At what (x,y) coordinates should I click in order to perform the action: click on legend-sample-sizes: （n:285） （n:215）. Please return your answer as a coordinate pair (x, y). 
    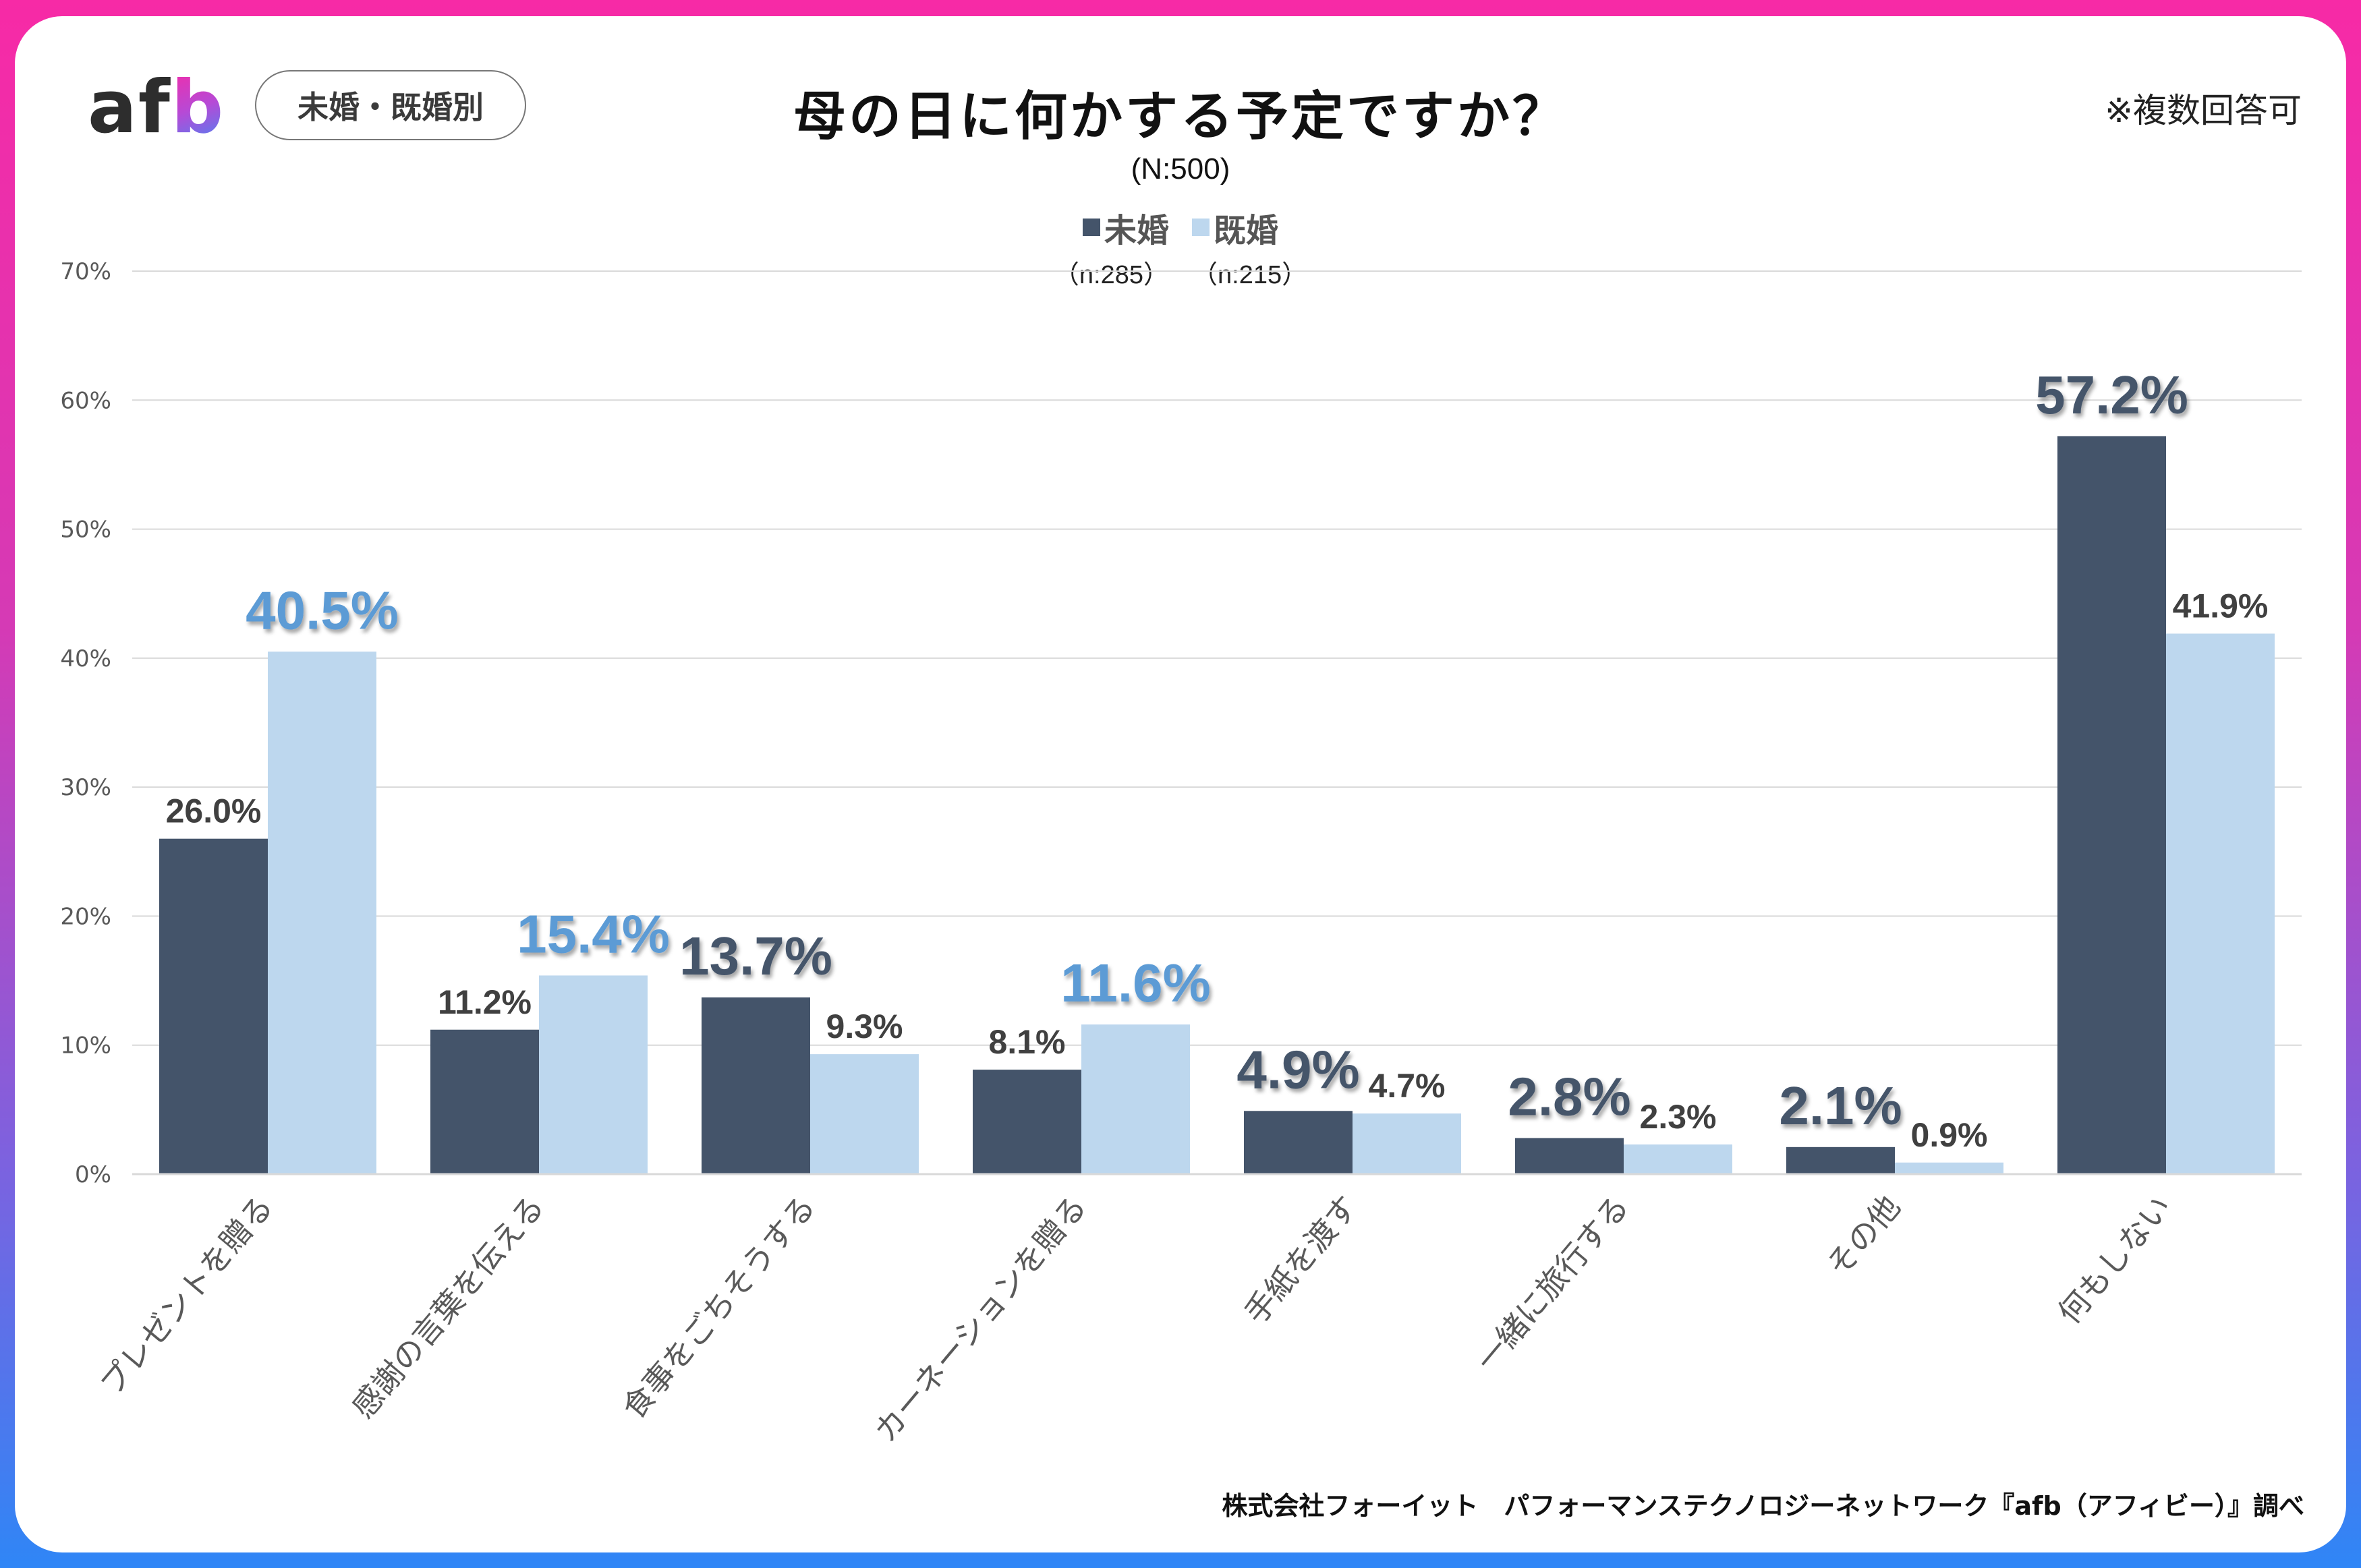
    Looking at the image, I should click on (1180, 272).